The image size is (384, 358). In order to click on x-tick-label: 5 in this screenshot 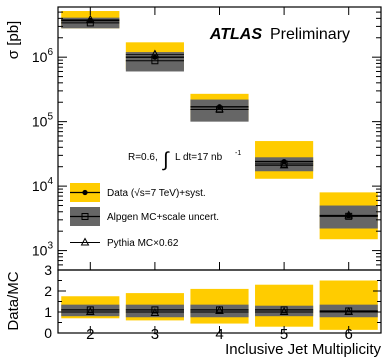, I will do `click(284, 334)`.